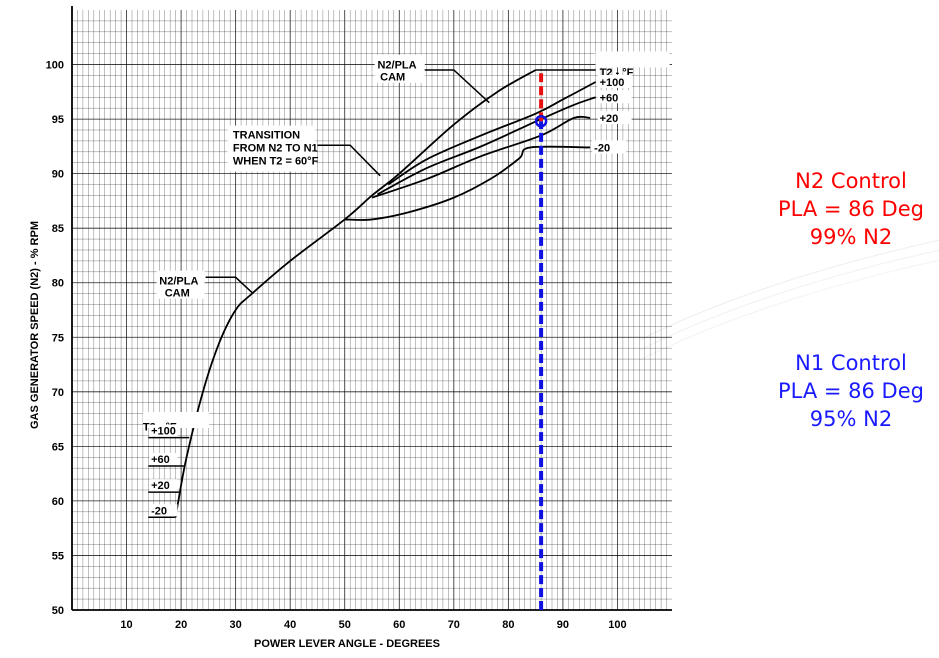 The height and width of the screenshot is (658, 939). What do you see at coordinates (58, 556) in the screenshot?
I see `y-tick-label: 55` at bounding box center [58, 556].